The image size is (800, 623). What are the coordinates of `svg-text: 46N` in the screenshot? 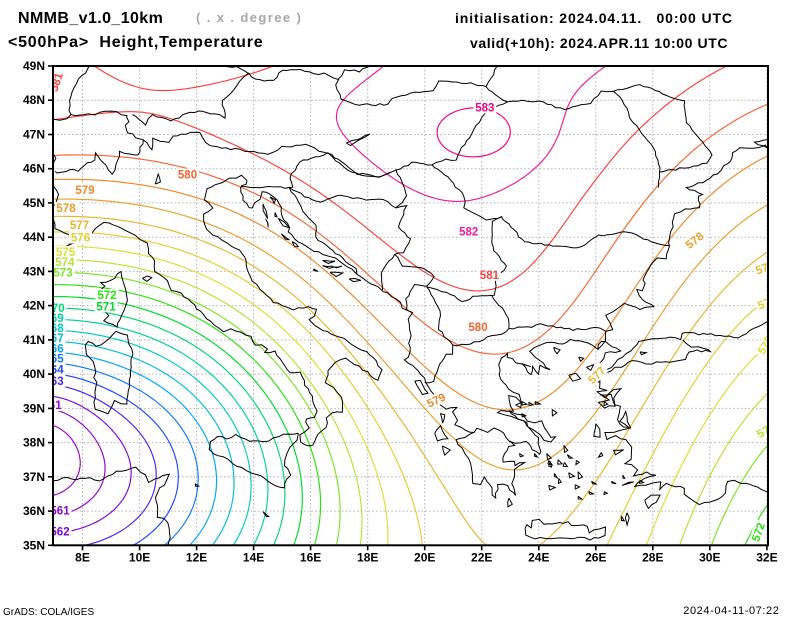 It's located at (34, 169).